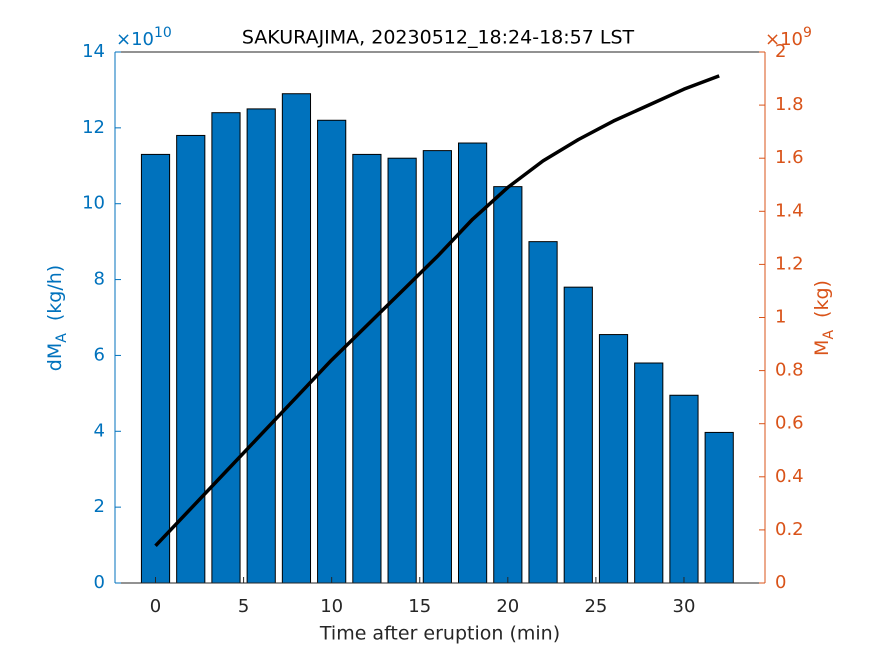  I want to click on y-label-unit: (kg/h), so click(55, 293).